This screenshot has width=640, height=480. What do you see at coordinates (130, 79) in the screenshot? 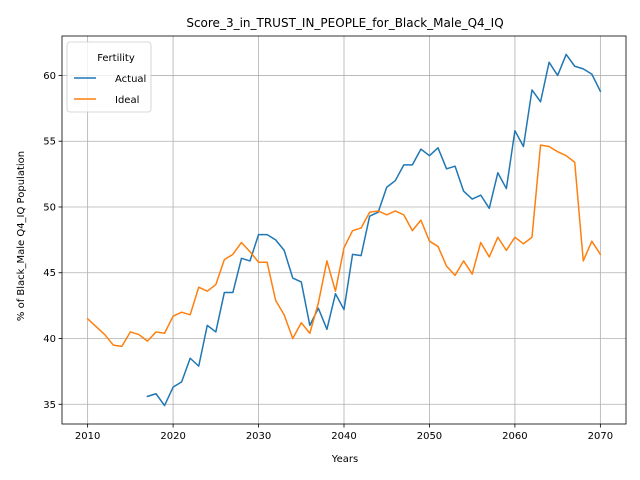
I see `legend-label-actual: Actual` at bounding box center [130, 79].